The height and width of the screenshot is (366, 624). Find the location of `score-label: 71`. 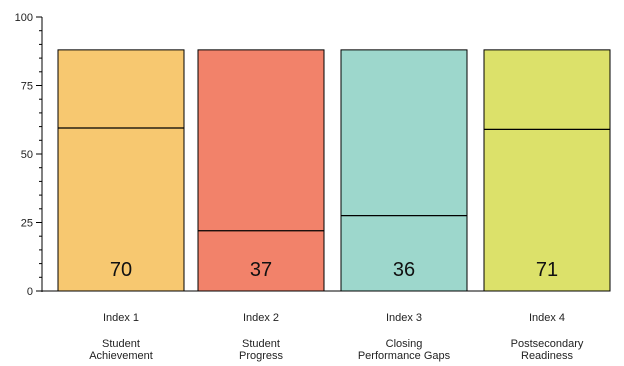

score-label: 71 is located at coordinates (547, 270).